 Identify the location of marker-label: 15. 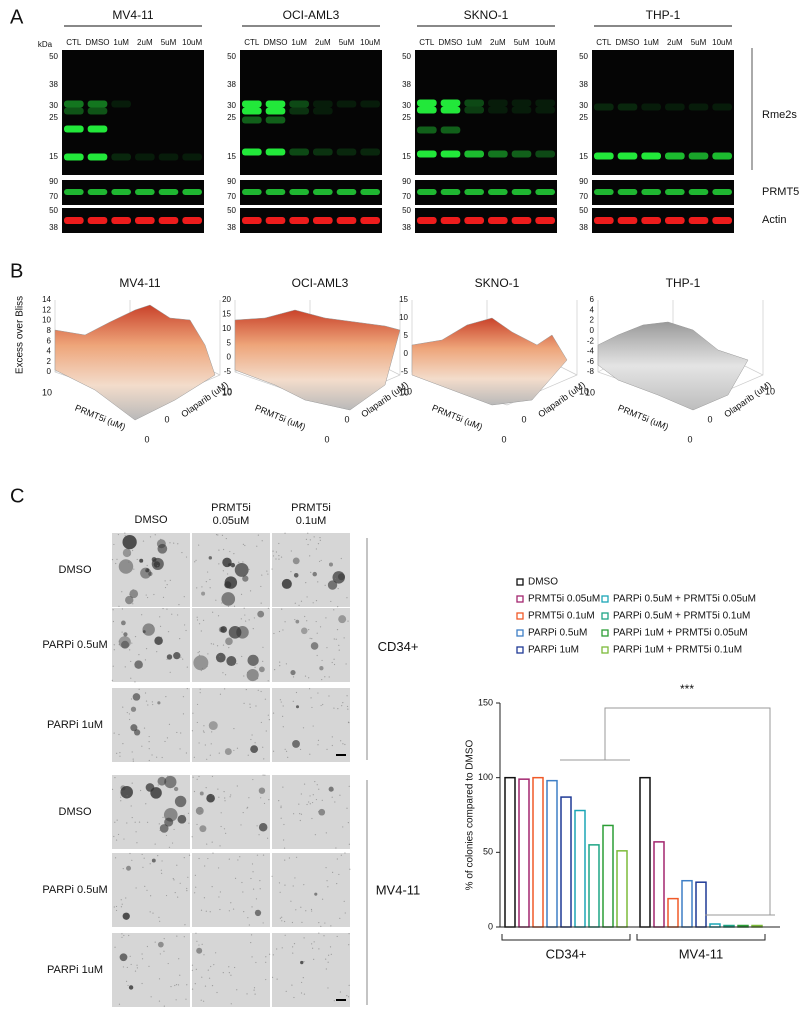
(406, 156).